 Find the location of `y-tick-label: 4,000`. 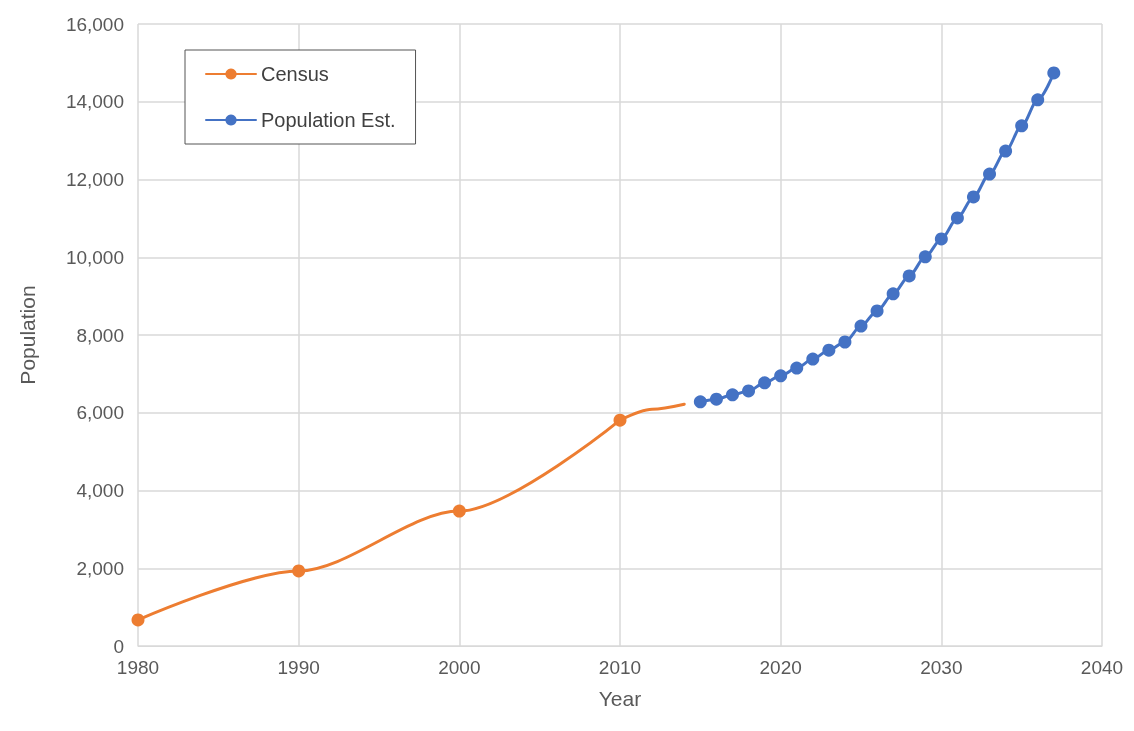

y-tick-label: 4,000 is located at coordinates (100, 490).